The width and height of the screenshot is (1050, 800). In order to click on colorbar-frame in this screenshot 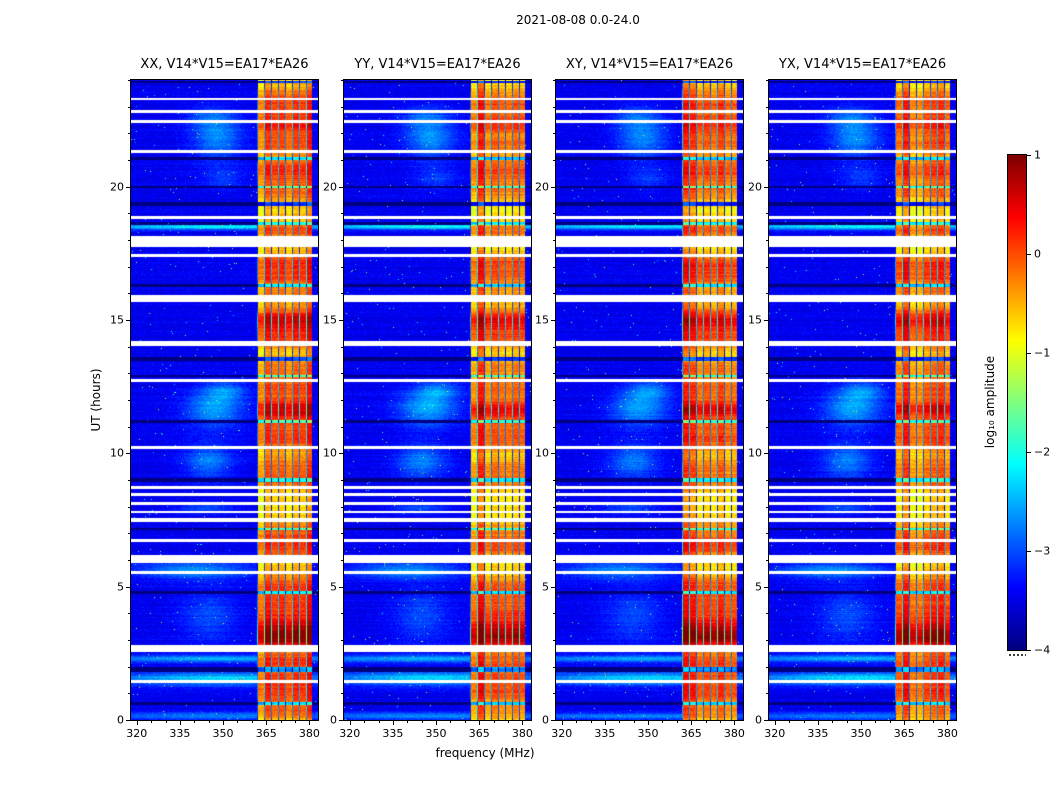, I will do `click(1017, 402)`.